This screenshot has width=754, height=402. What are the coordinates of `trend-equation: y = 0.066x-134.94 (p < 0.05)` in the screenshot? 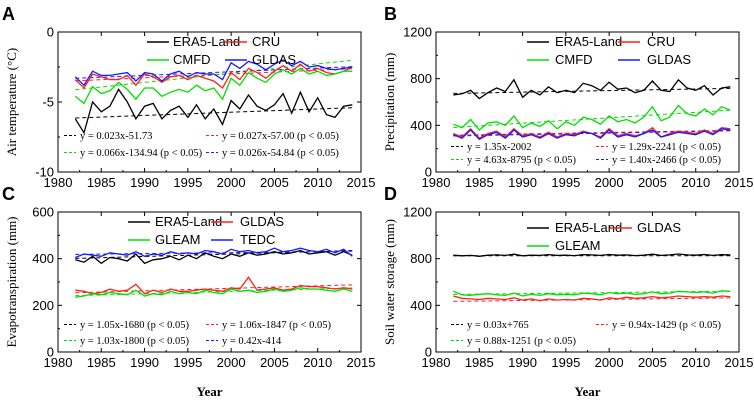 It's located at (141, 153).